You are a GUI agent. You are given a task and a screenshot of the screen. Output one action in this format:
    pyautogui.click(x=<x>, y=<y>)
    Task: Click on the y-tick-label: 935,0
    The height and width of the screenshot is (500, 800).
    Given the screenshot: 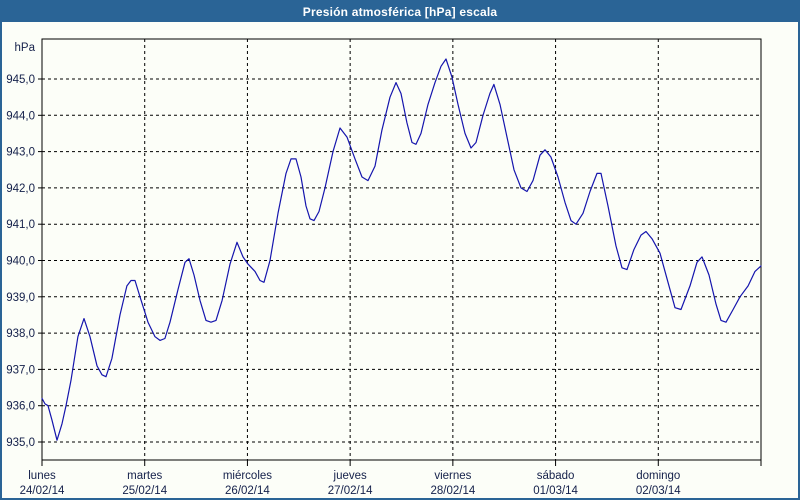 What is the action you would take?
    pyautogui.click(x=20, y=443)
    